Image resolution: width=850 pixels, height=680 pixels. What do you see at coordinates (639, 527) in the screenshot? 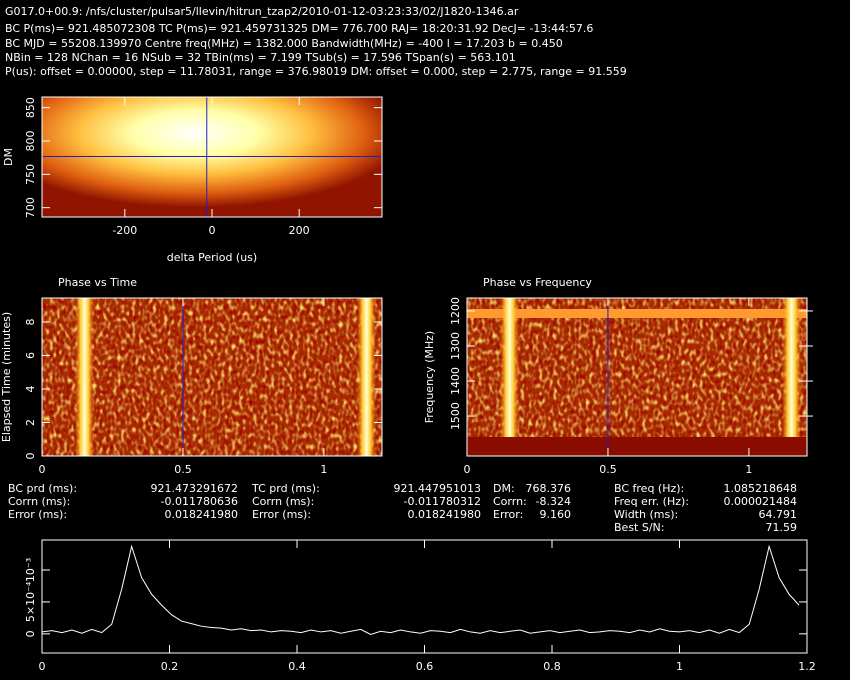
I see `stat-label: Best S/N:` at bounding box center [639, 527].